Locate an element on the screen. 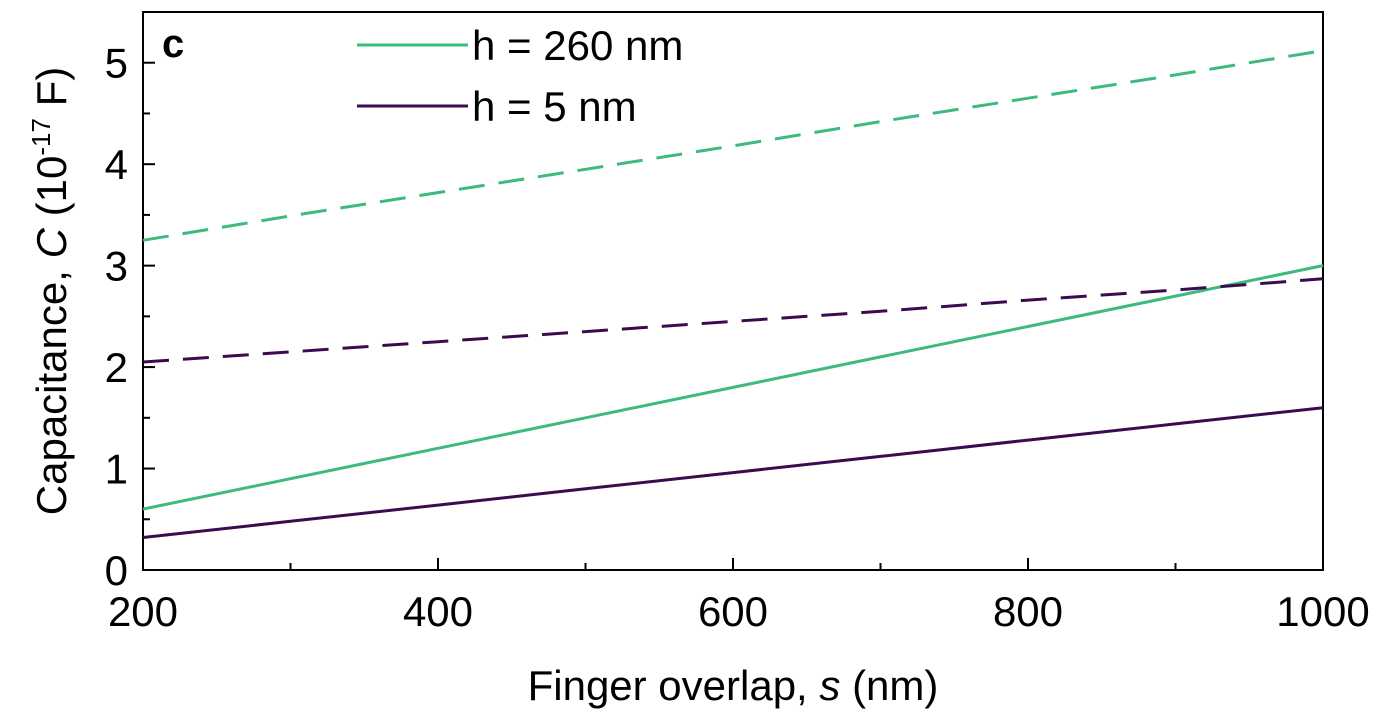 Image resolution: width=1392 pixels, height=717 pixels. y-axis-title-exponent: -17 is located at coordinates (41, 137).